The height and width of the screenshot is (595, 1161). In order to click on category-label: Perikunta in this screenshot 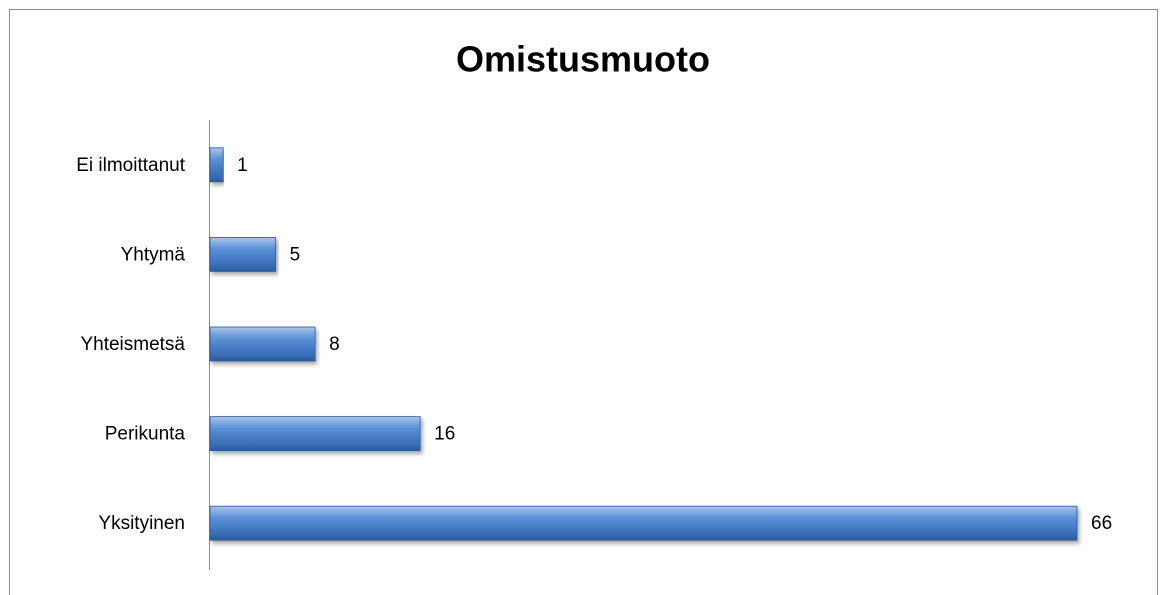, I will do `click(145, 434)`.